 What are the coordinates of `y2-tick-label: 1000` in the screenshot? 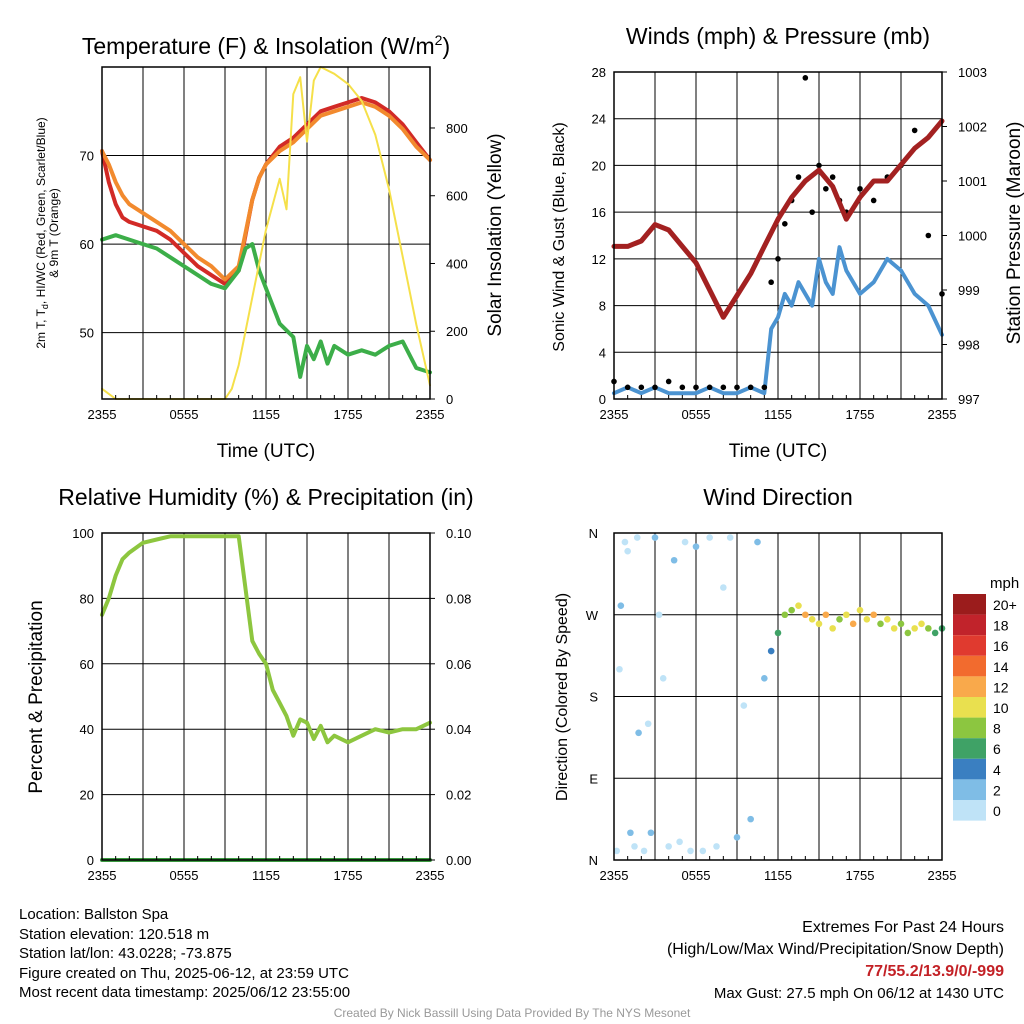 It's located at (972, 236).